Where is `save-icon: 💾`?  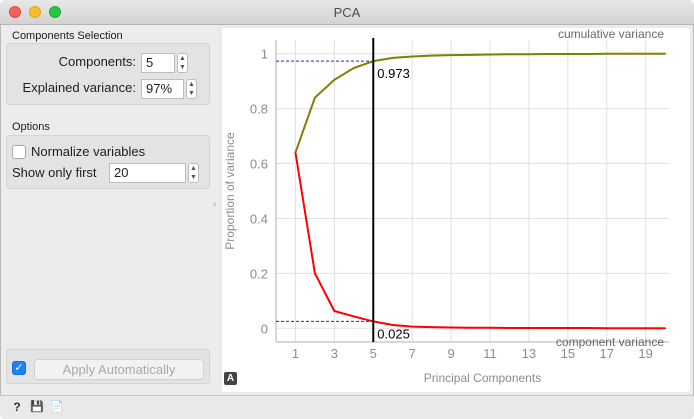
save-icon: 💾 is located at coordinates (37, 407).